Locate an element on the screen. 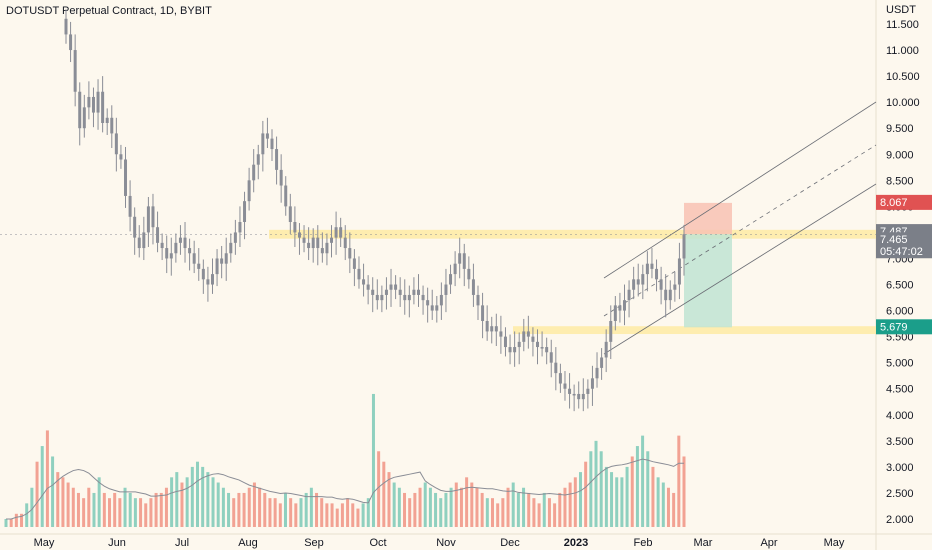 The image size is (932, 550). y-tick-label: 11.000 is located at coordinates (902, 51).